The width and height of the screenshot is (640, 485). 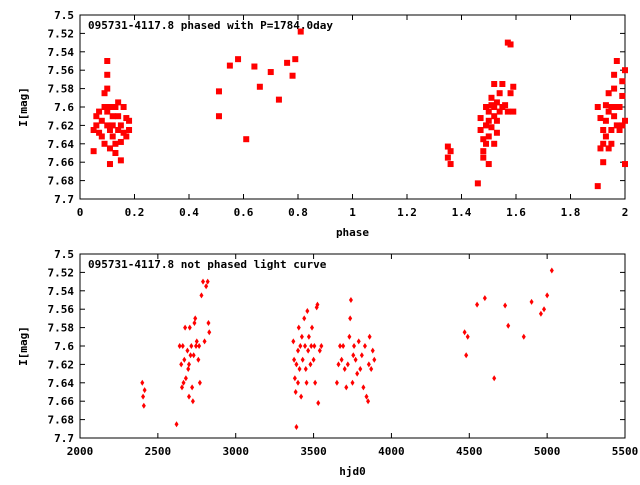 I want to click on y-tick-label: 7.68, so click(x=61, y=181).